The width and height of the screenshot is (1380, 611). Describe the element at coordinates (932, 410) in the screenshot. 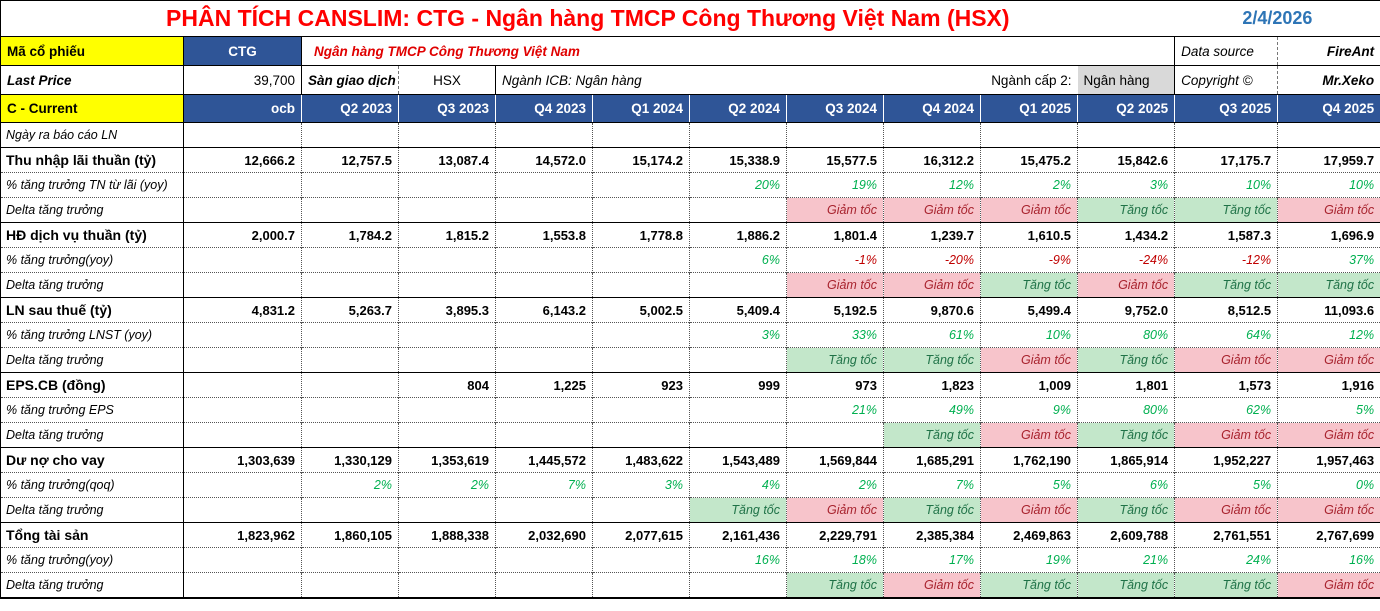

I see `growth-cell: 49%` at that location.